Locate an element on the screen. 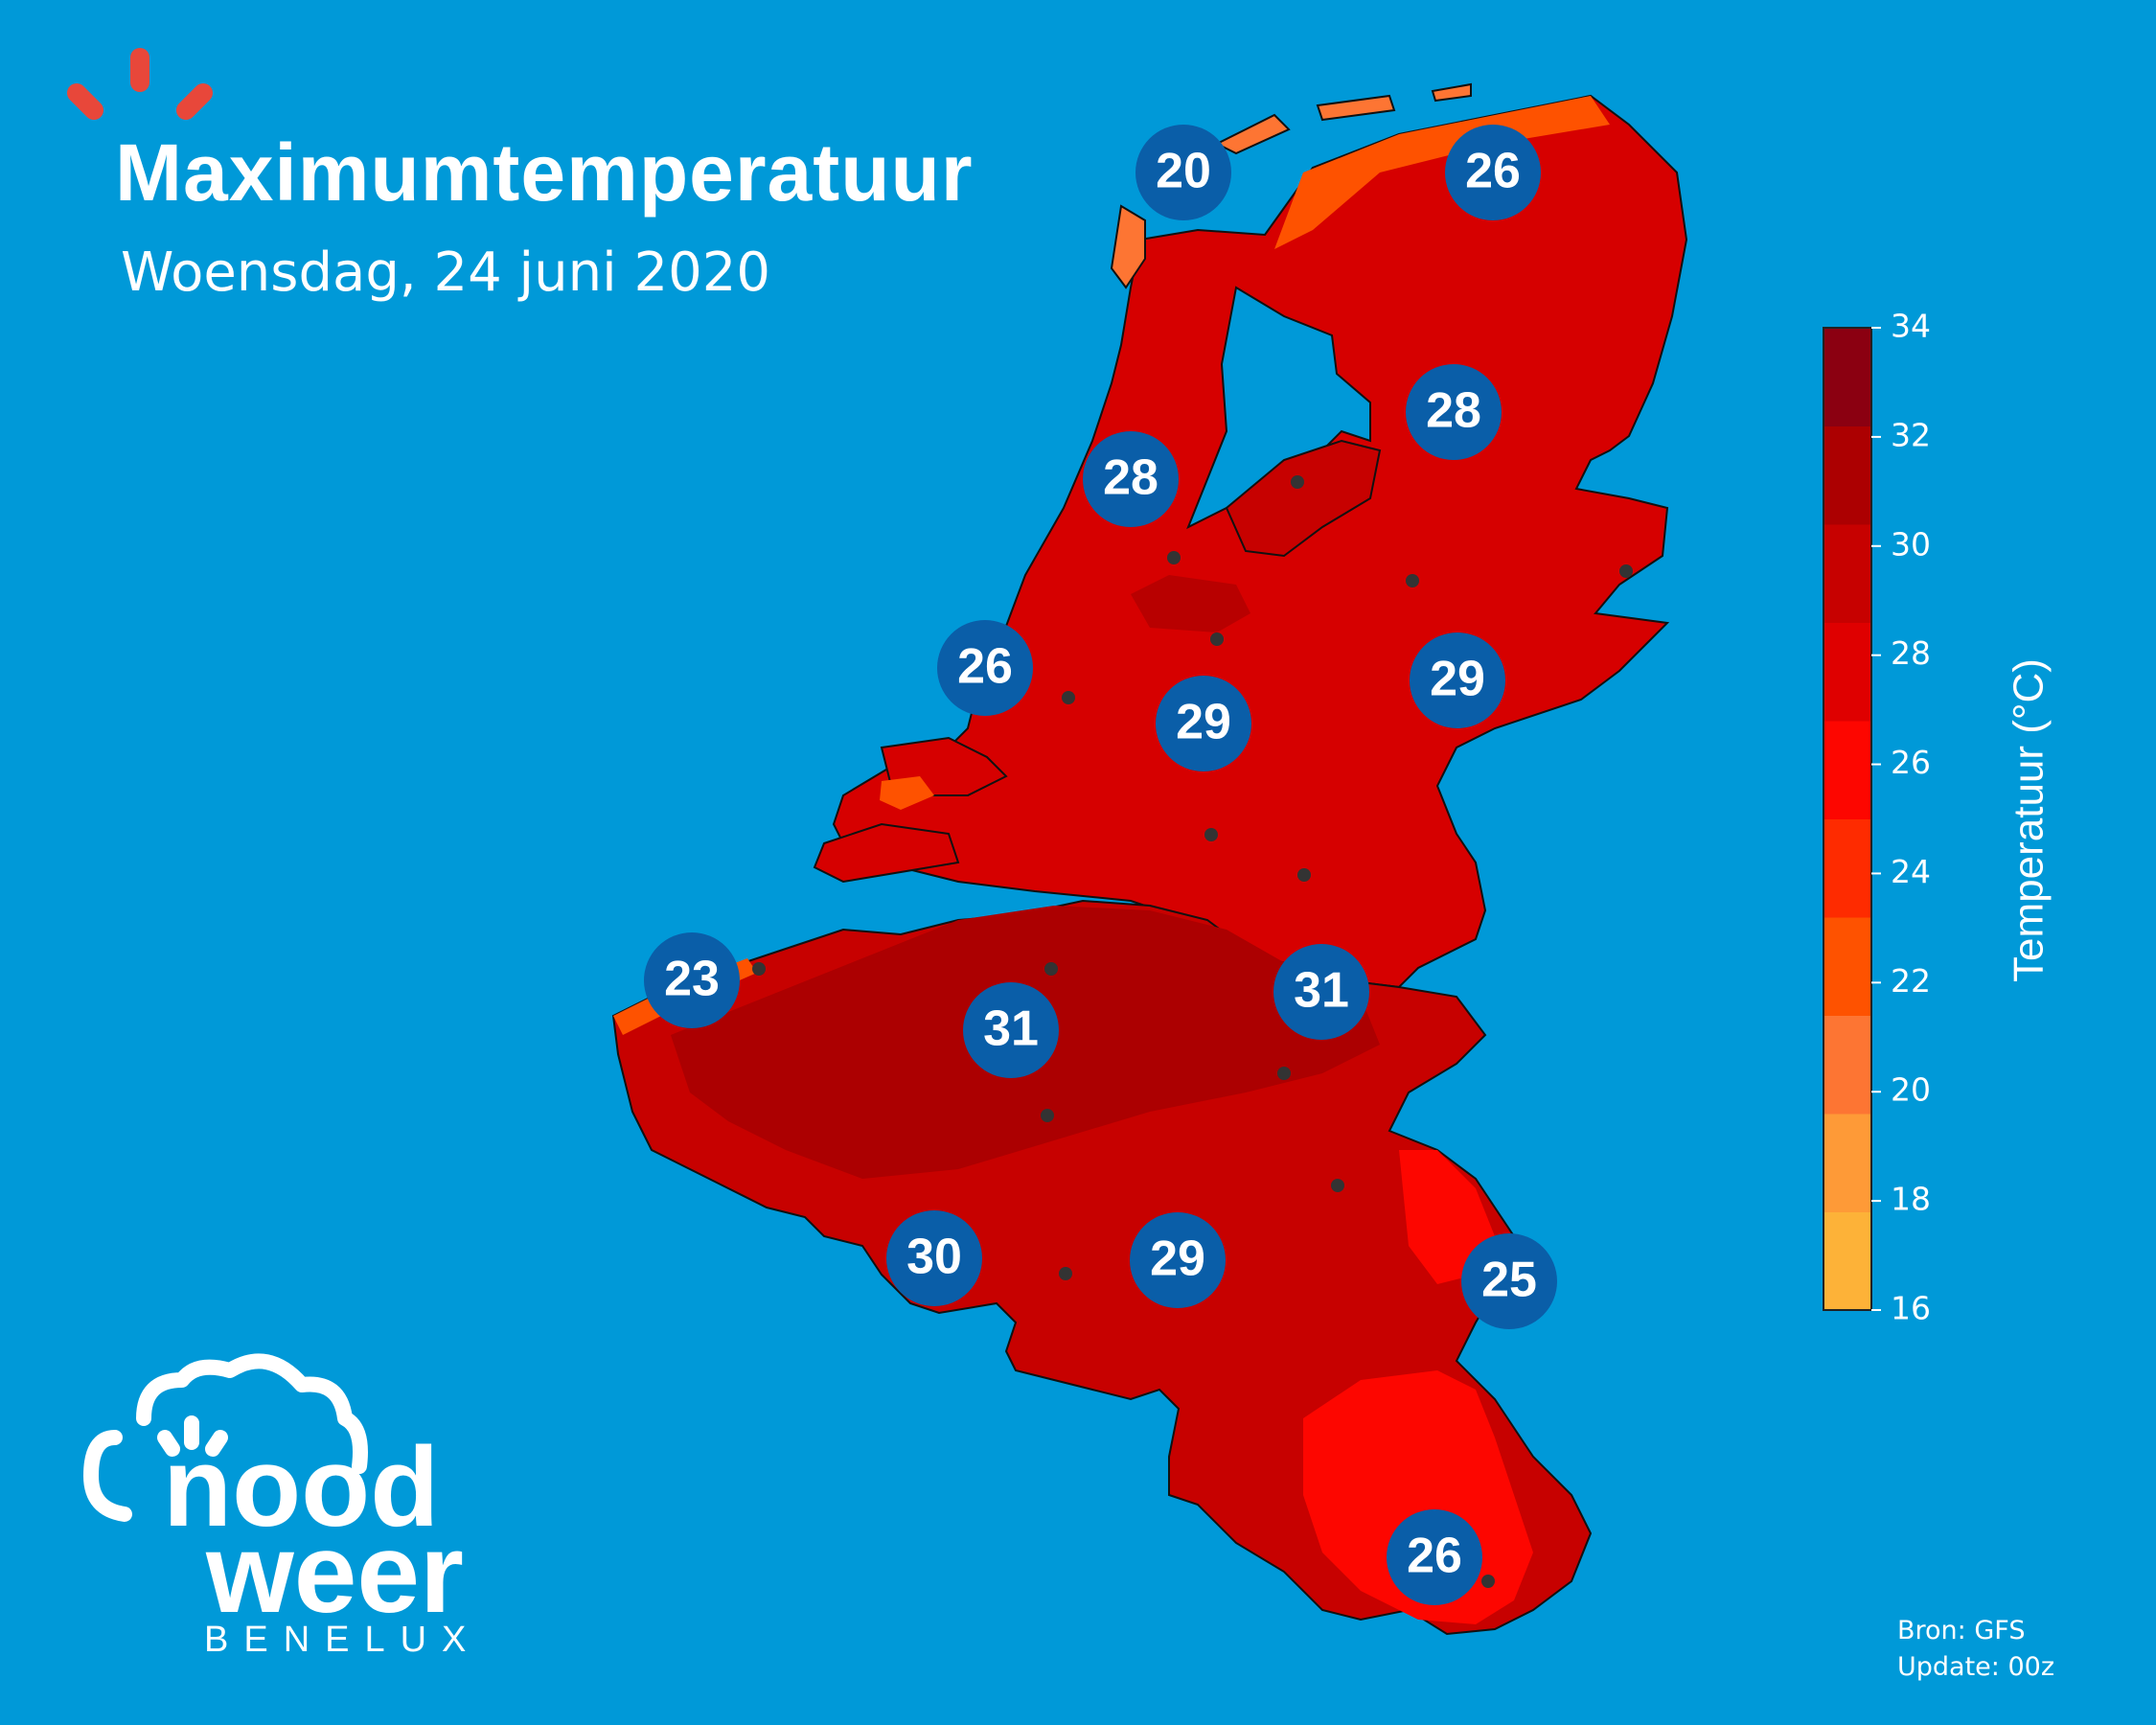 The image size is (2156, 1725). land-terschelling is located at coordinates (1356, 108).